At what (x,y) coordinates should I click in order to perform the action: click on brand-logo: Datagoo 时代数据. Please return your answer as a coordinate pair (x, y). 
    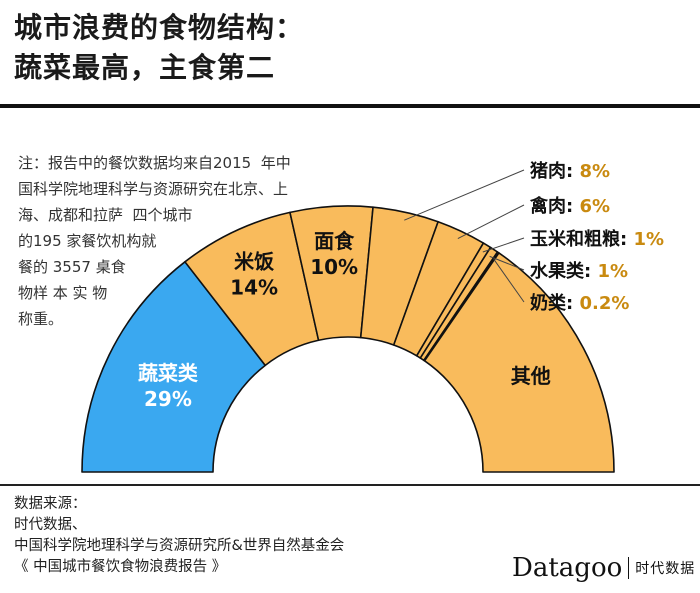
    Looking at the image, I should click on (603, 568).